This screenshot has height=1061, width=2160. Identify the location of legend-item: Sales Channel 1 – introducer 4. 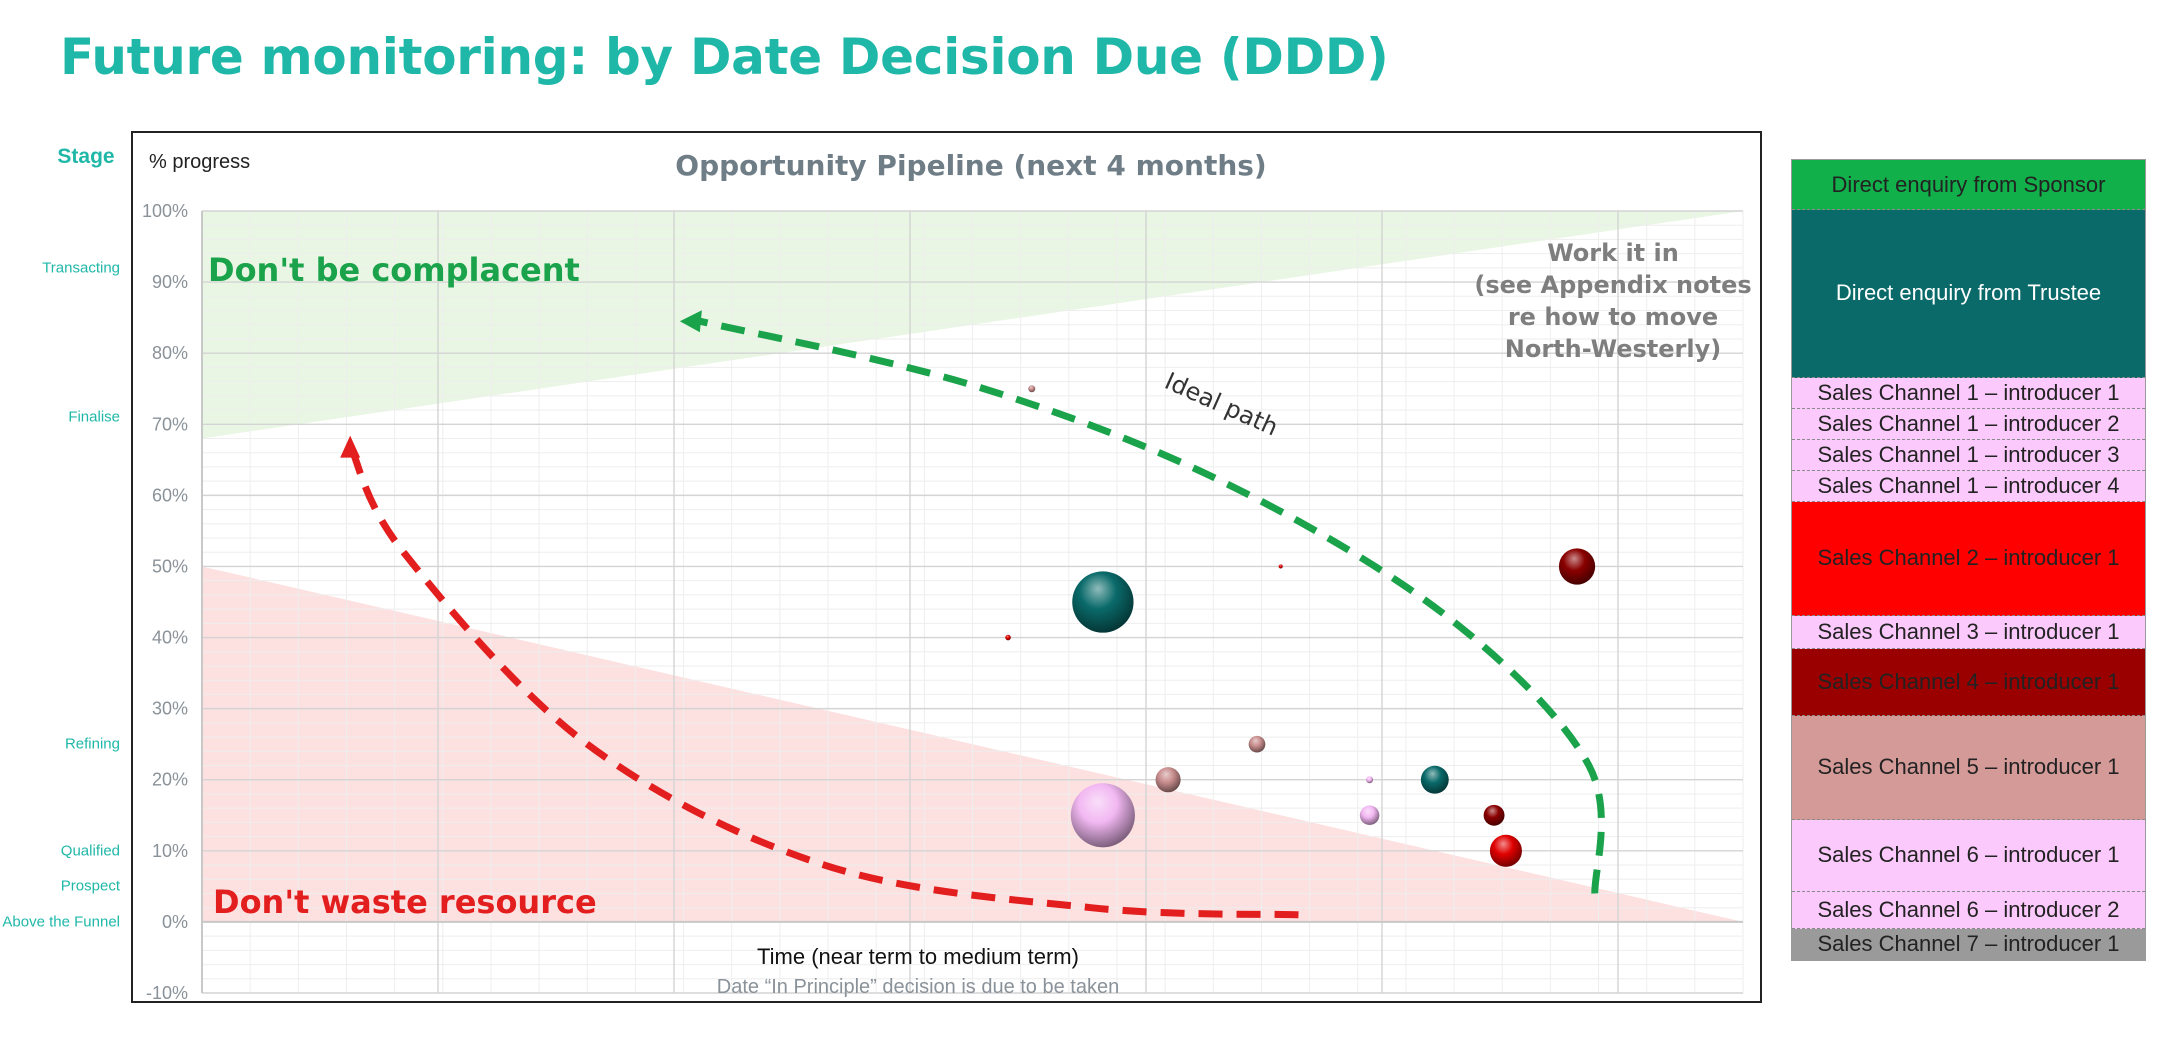
(1968, 486).